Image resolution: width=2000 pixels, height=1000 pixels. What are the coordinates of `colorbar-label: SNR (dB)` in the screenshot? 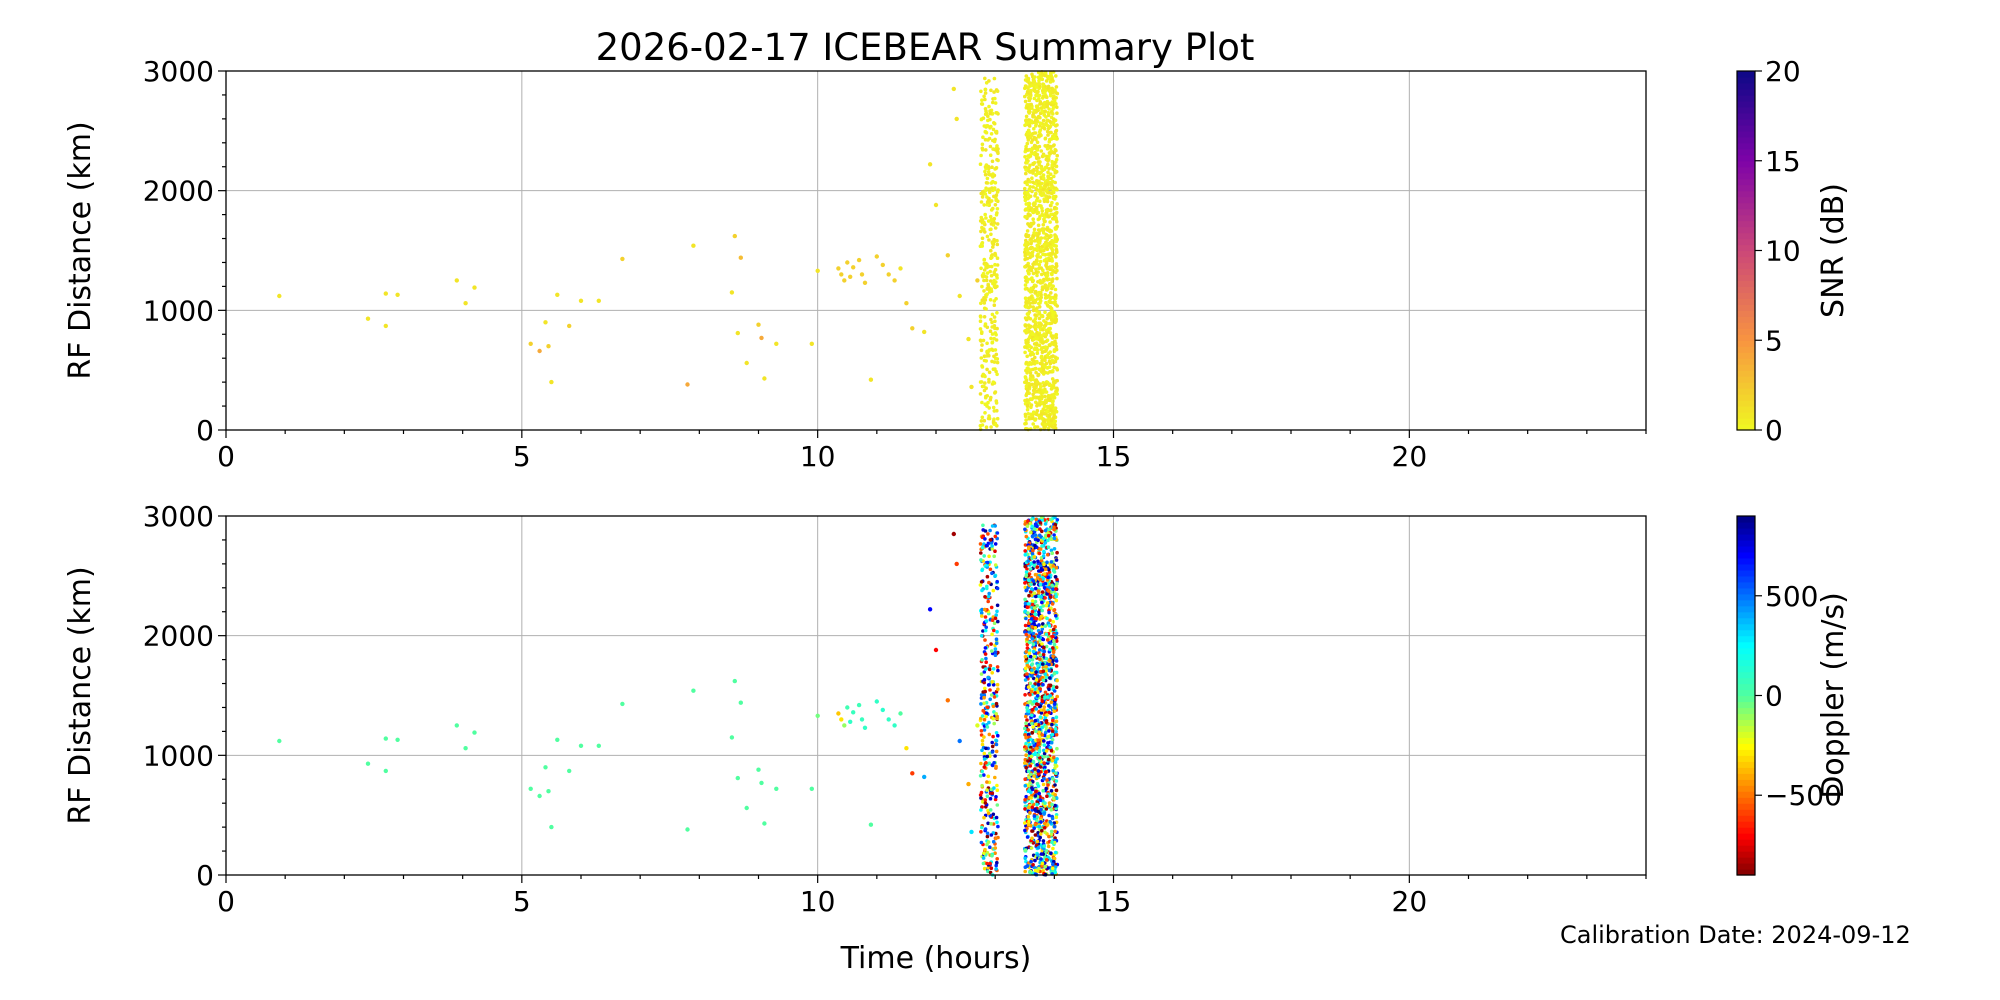 It's located at (1833, 250).